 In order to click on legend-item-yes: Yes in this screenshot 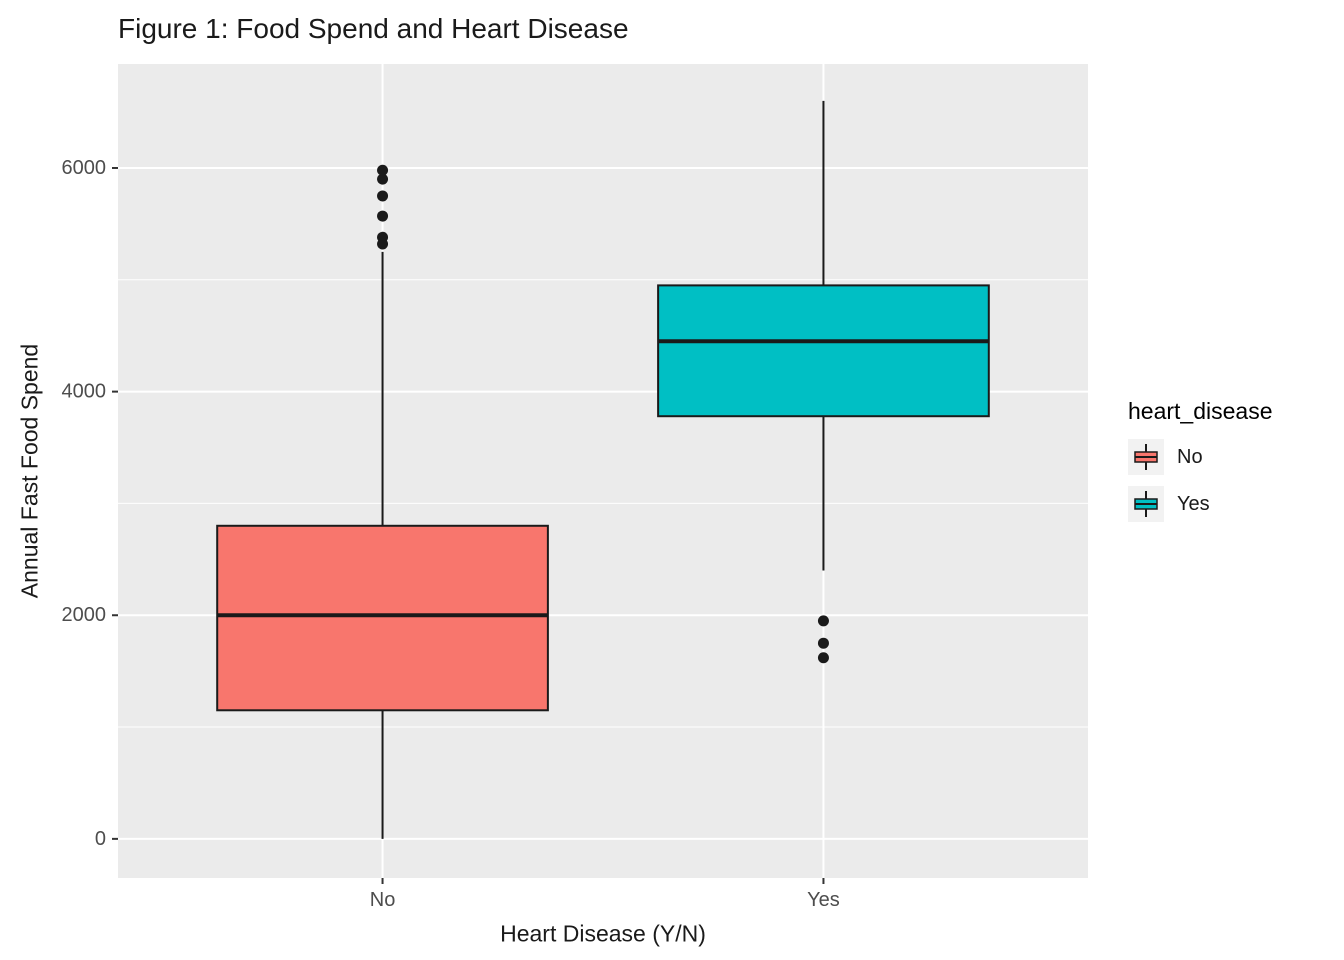, I will do `click(1200, 504)`.